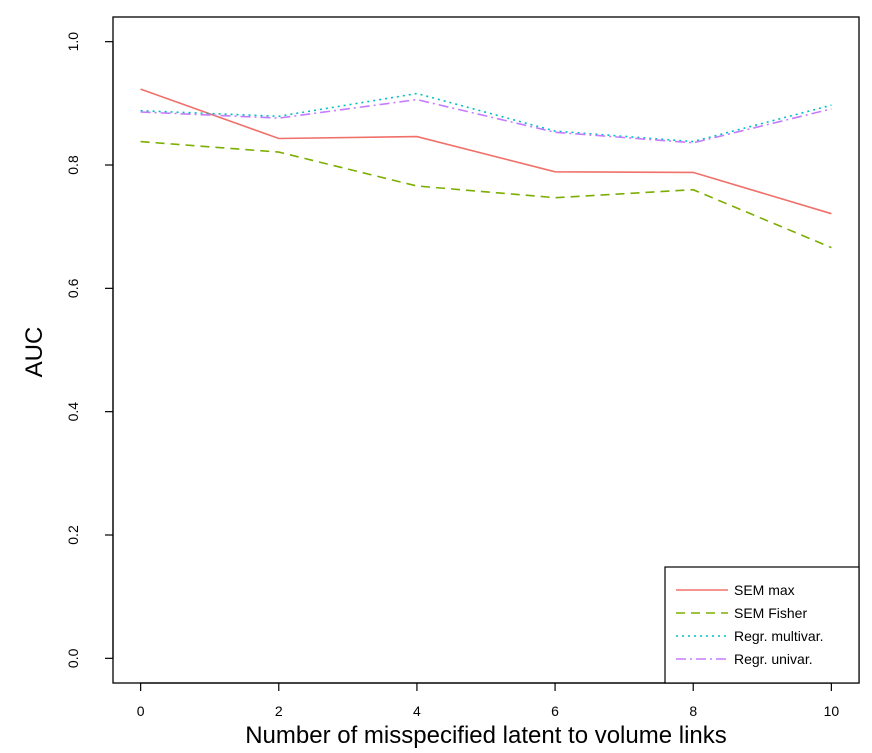 The image size is (872, 753). Describe the element at coordinates (773, 659) in the screenshot. I see `legend-label: Regr. univar.` at that location.